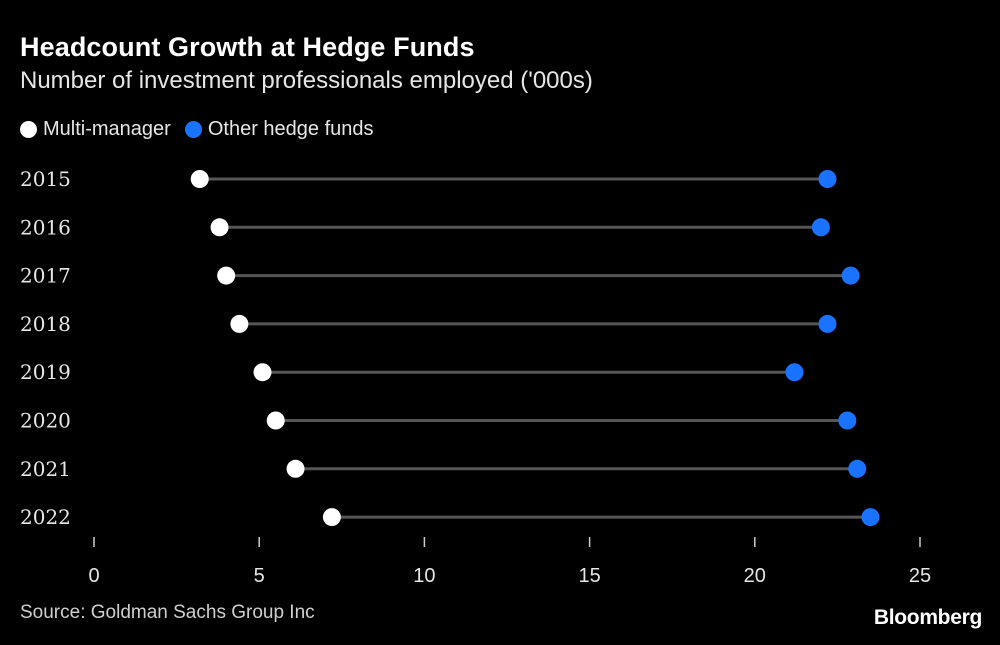 Image resolution: width=1000 pixels, height=645 pixels. What do you see at coordinates (93, 576) in the screenshot?
I see `x-tick-label-0: 0` at bounding box center [93, 576].